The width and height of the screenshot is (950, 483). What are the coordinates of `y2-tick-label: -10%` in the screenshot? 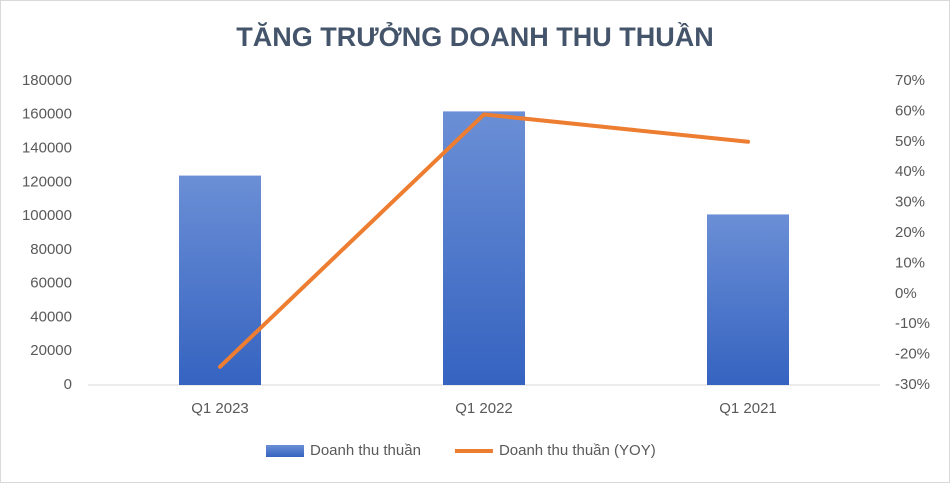 It's located at (912, 323).